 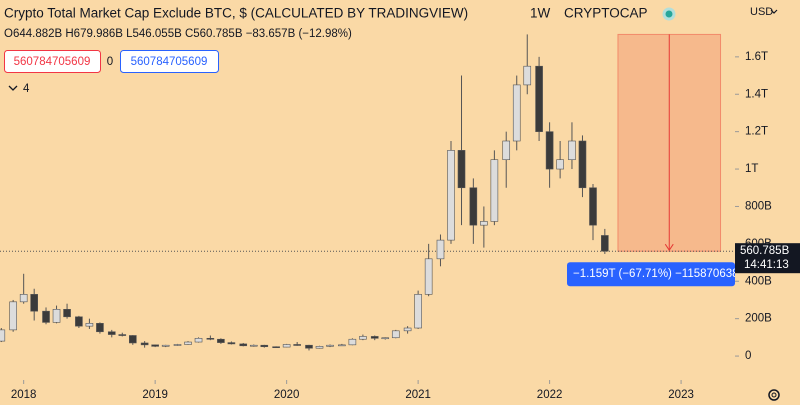 I want to click on y-tick-label: 1.2T, so click(x=756, y=132).